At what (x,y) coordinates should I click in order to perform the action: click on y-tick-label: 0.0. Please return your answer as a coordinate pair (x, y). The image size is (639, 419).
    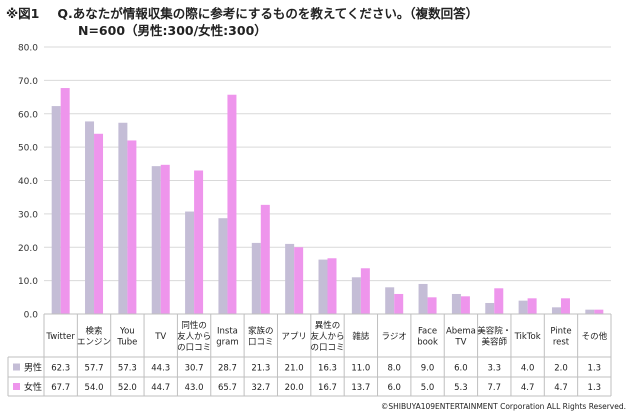
    Looking at the image, I should click on (31, 316).